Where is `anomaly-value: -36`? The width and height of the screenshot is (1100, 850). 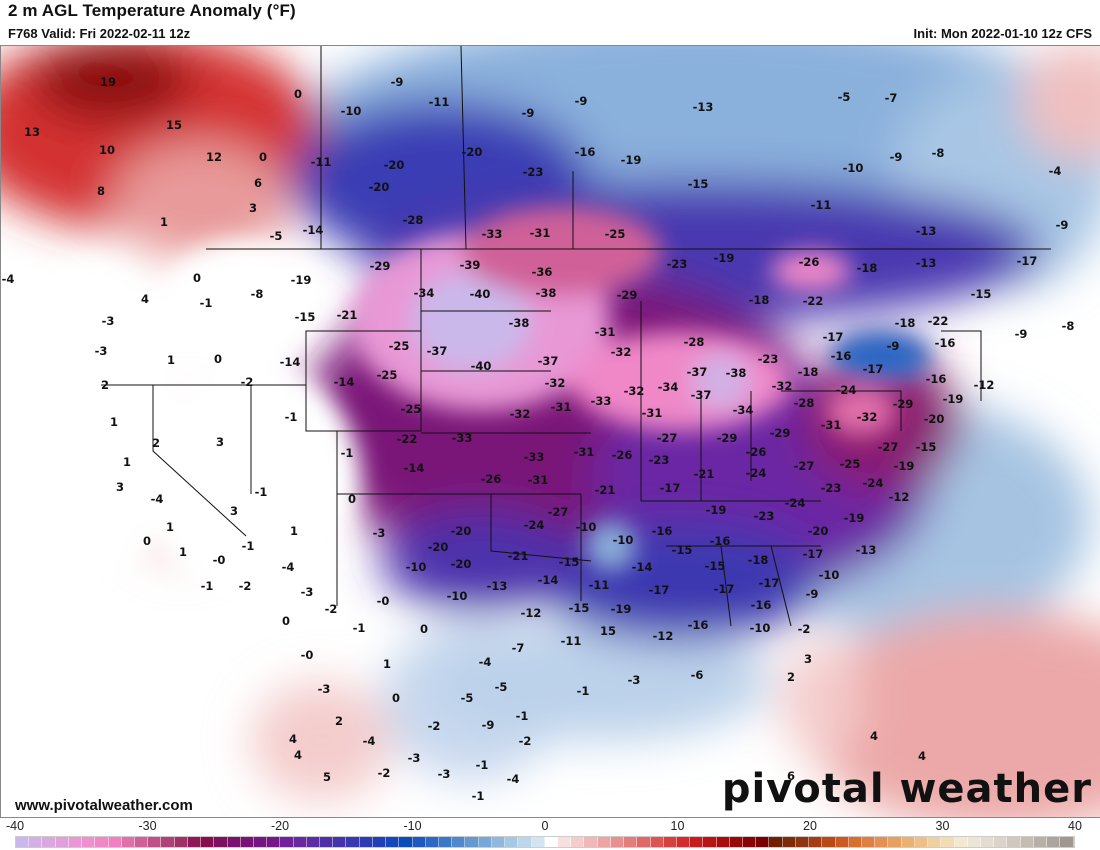
anomaly-value: -36 is located at coordinates (542, 272).